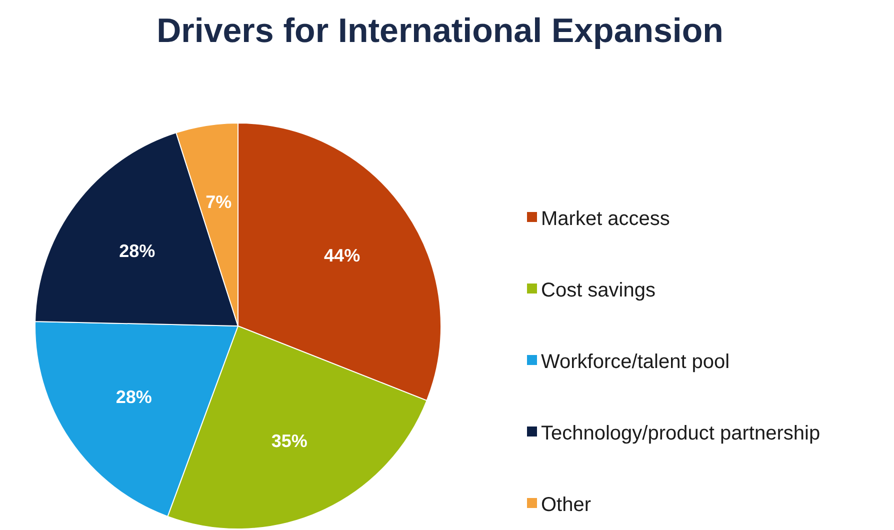 The width and height of the screenshot is (894, 530). I want to click on legend-label: Cost savings, so click(598, 291).